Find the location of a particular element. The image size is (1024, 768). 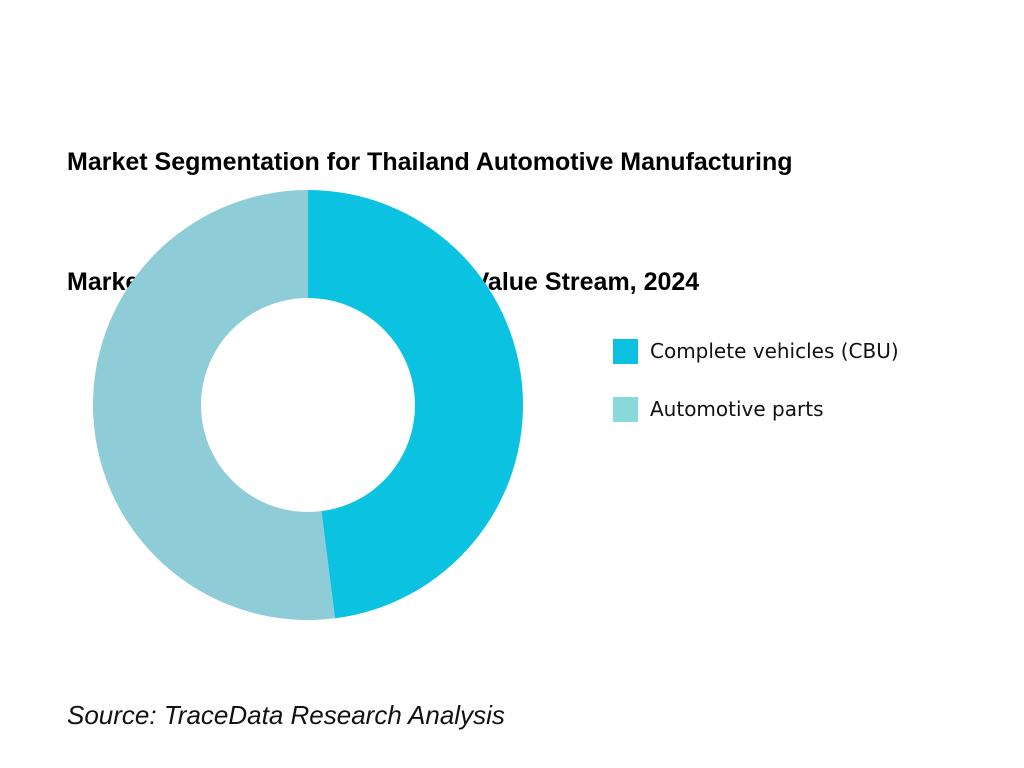

legend-item-cbu: Complete vehicles (CBU) is located at coordinates (756, 351).